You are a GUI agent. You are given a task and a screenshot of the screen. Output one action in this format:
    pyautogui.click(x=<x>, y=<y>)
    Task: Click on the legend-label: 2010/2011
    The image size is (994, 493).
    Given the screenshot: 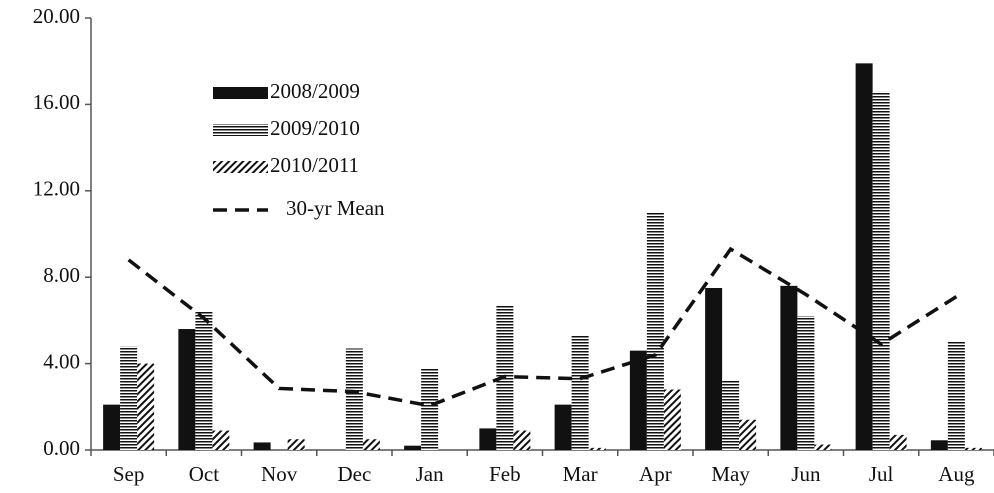 What is the action you would take?
    pyautogui.click(x=314, y=165)
    